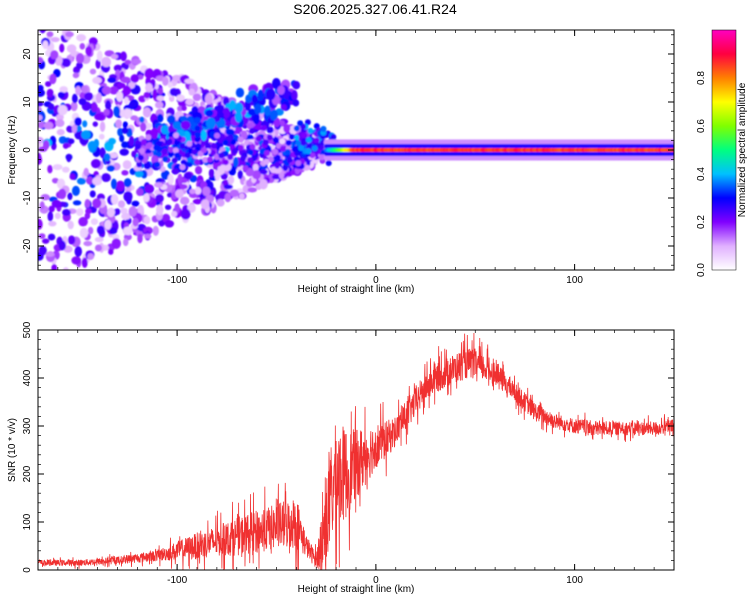 This screenshot has height=600, width=750. What do you see at coordinates (701, 78) in the screenshot?
I see `colorbar-tick-label: 0.8` at bounding box center [701, 78].